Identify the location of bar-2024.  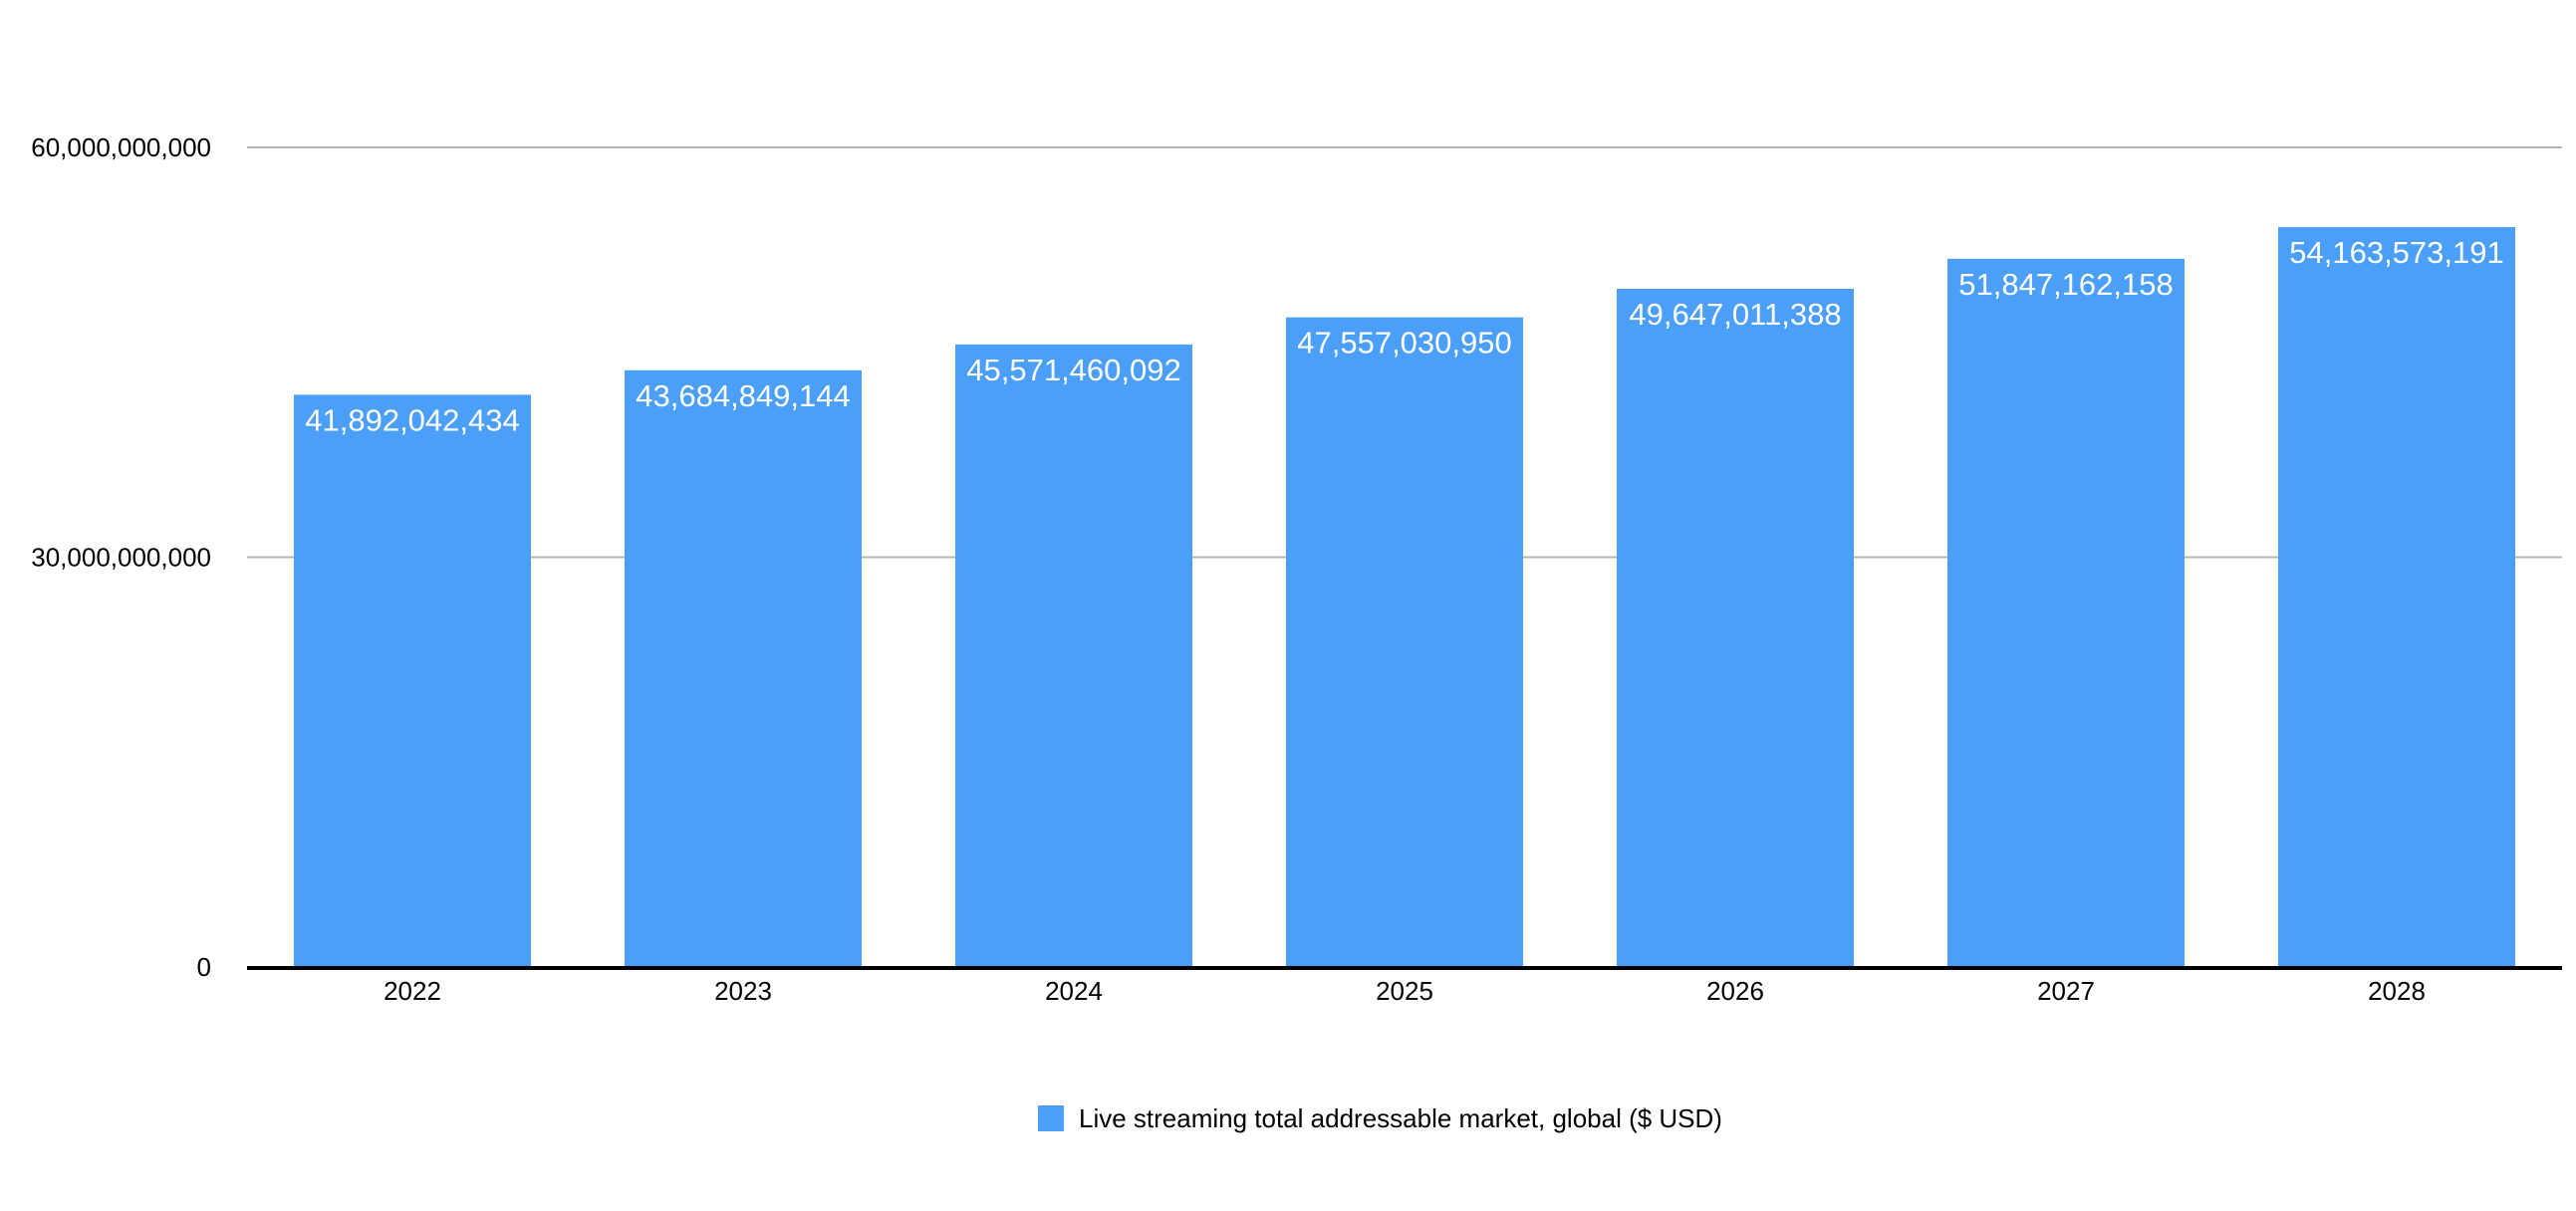
(1073, 655).